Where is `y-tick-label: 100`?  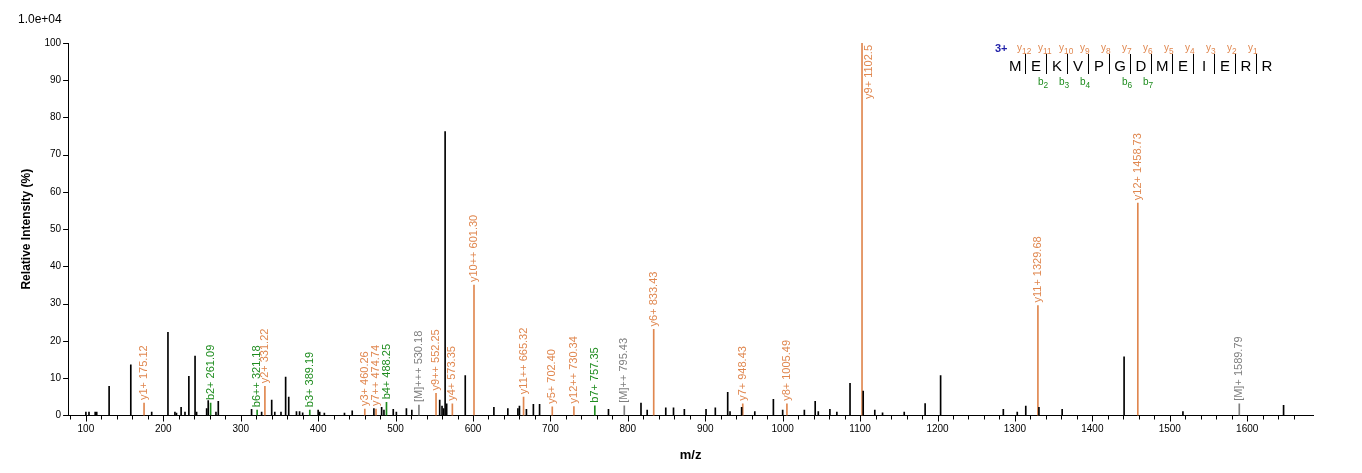 y-tick-label: 100 is located at coordinates (53, 42).